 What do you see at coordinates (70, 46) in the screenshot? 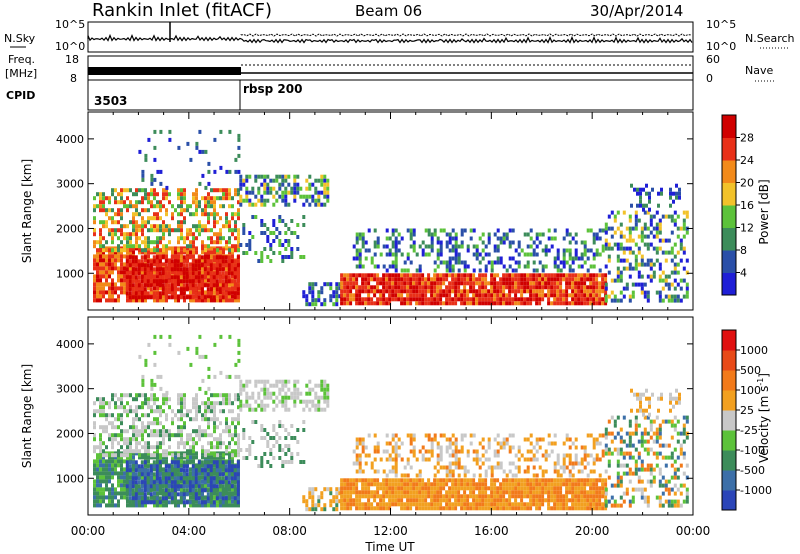
I see `noise-tick-left-low: 10^0` at bounding box center [70, 46].